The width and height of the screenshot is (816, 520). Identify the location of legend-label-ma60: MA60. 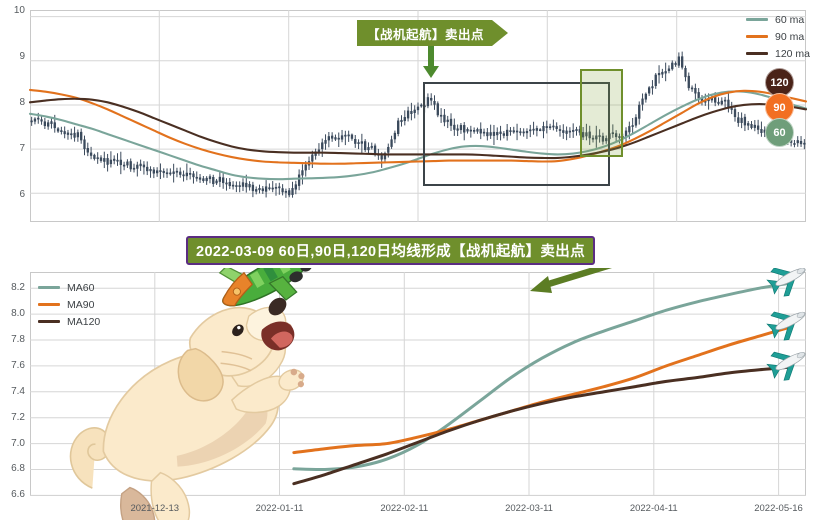
(81, 287).